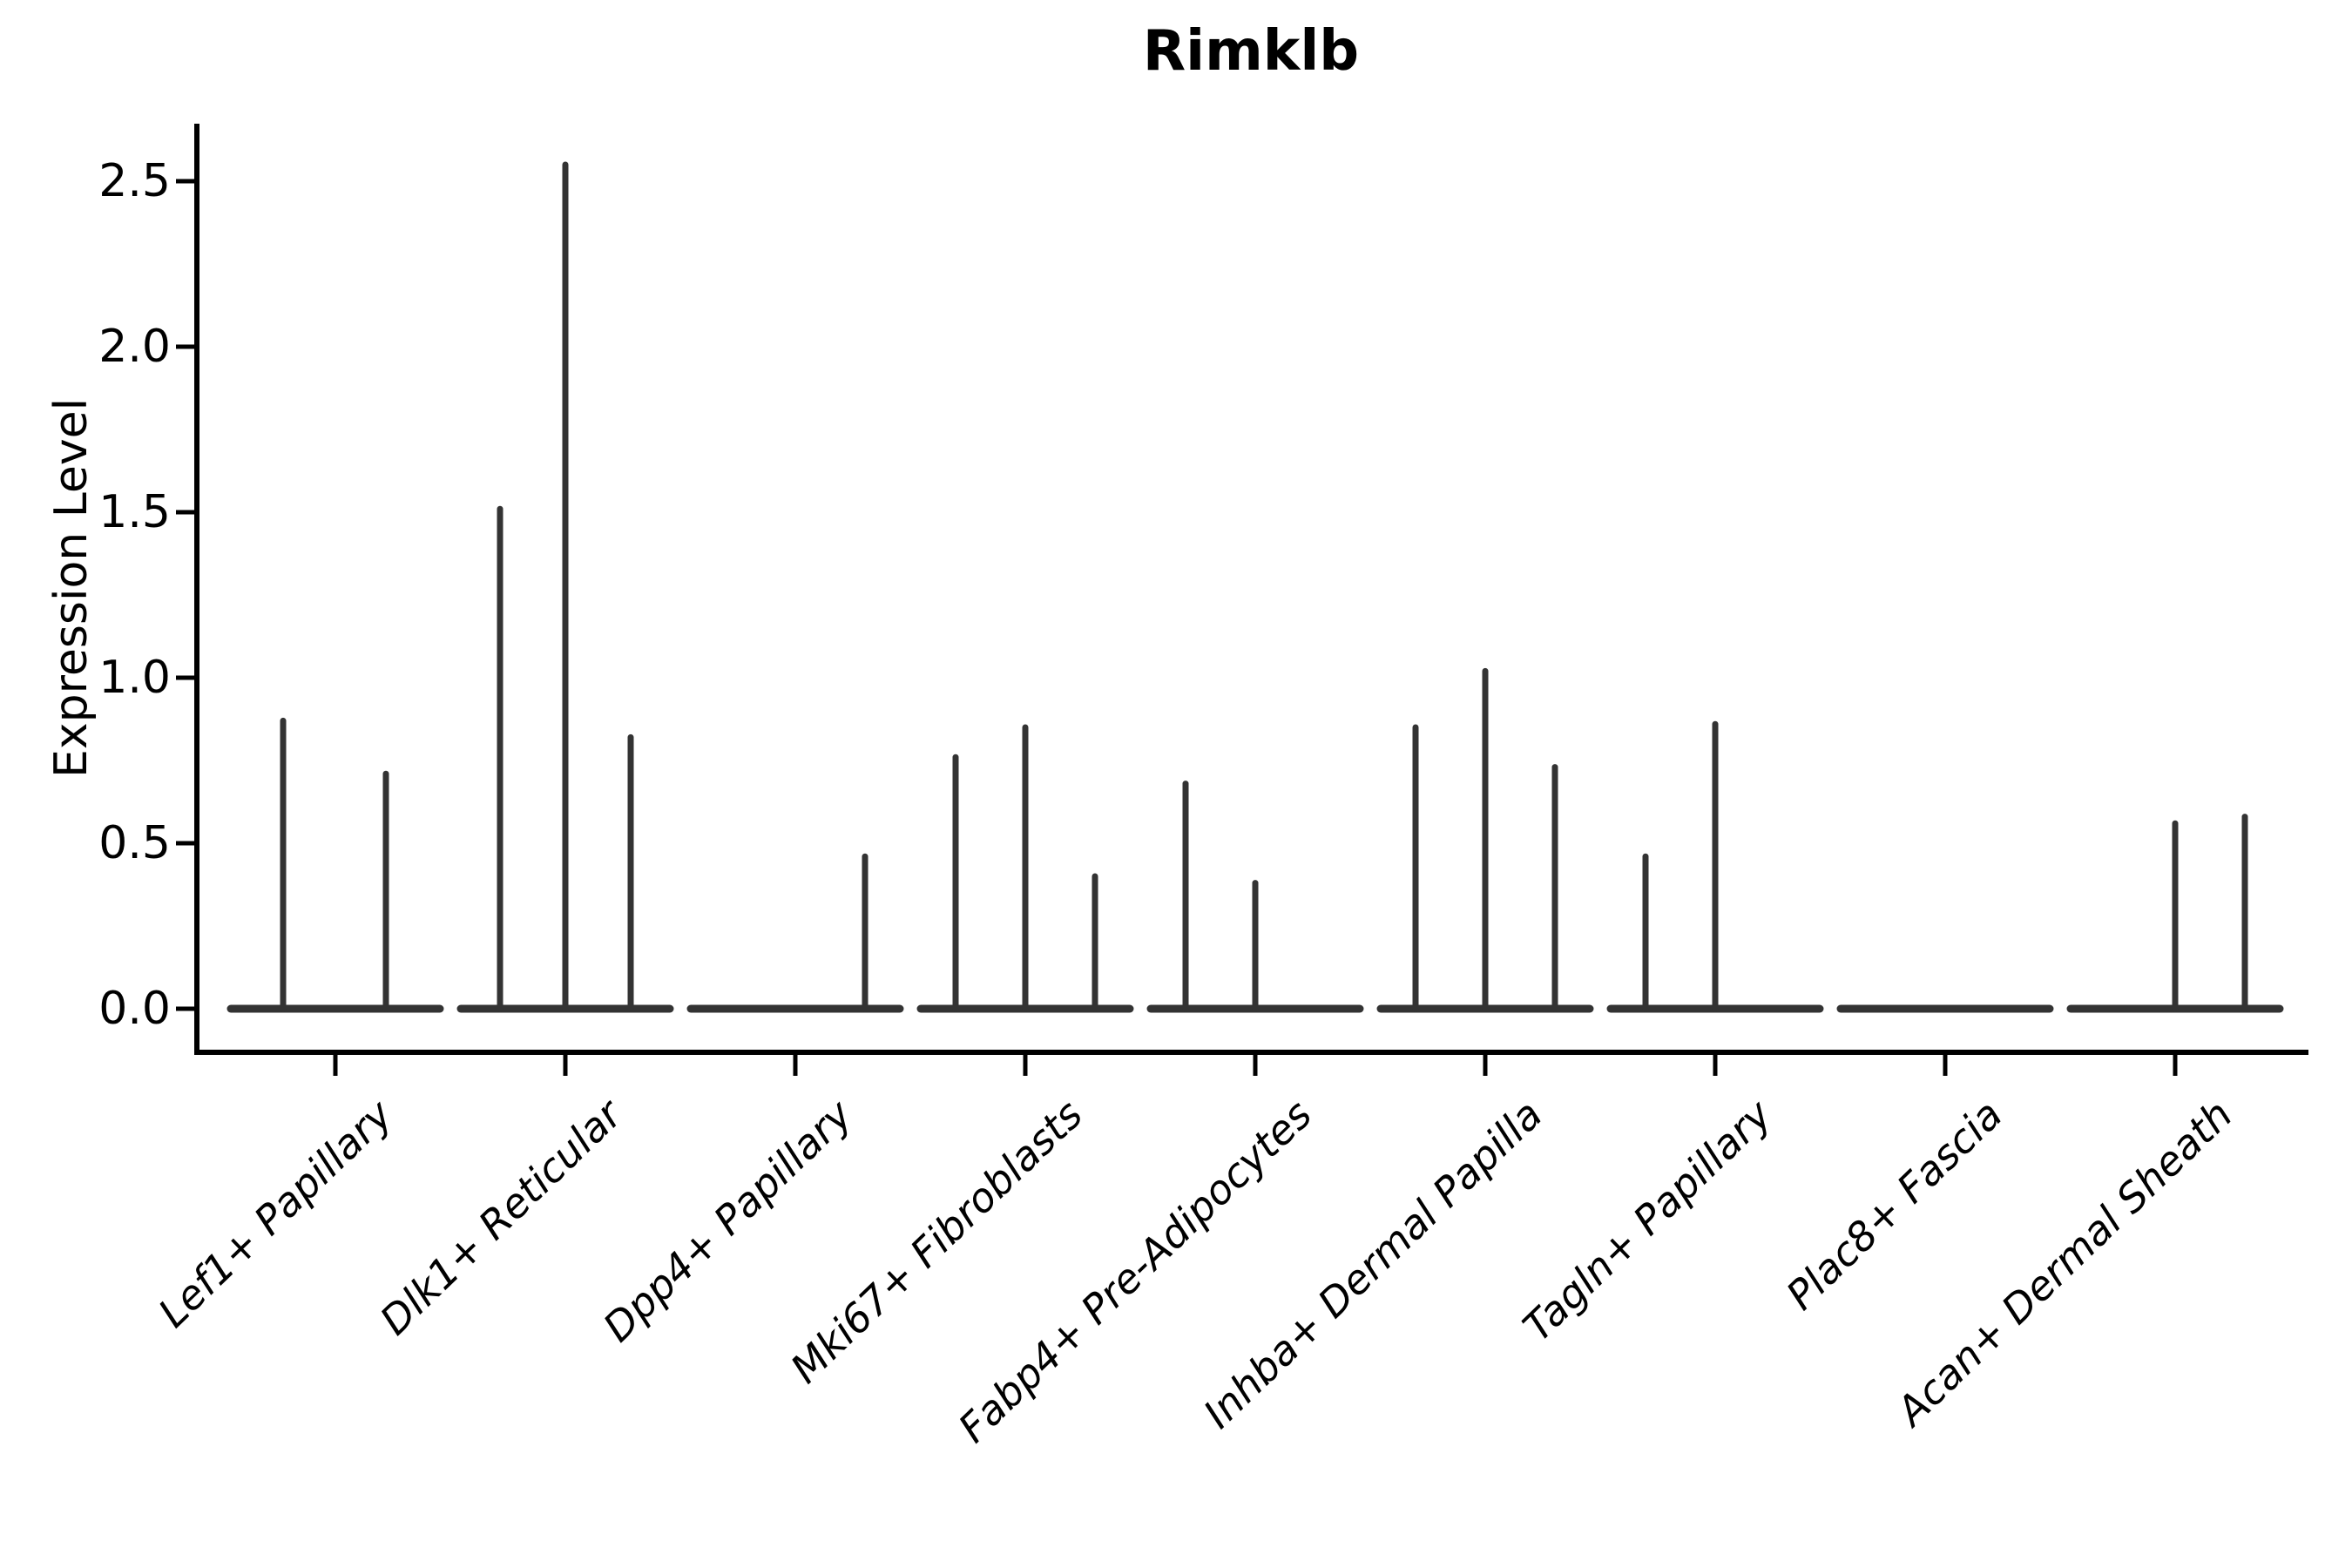 This screenshot has height=1568, width=2352. Describe the element at coordinates (134, 1009) in the screenshot. I see `y-tick-label: 0.0` at that location.